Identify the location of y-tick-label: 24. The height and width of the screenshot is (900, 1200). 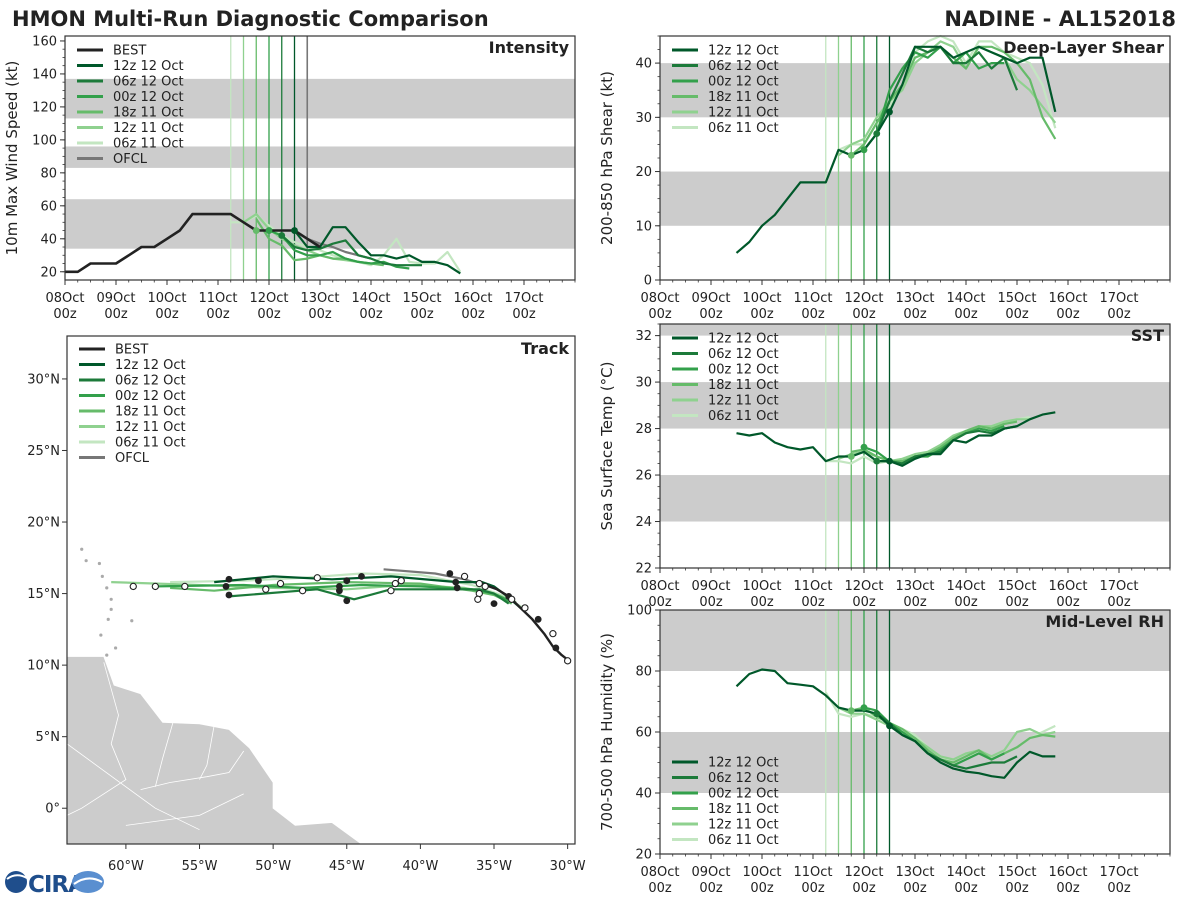
(643, 522).